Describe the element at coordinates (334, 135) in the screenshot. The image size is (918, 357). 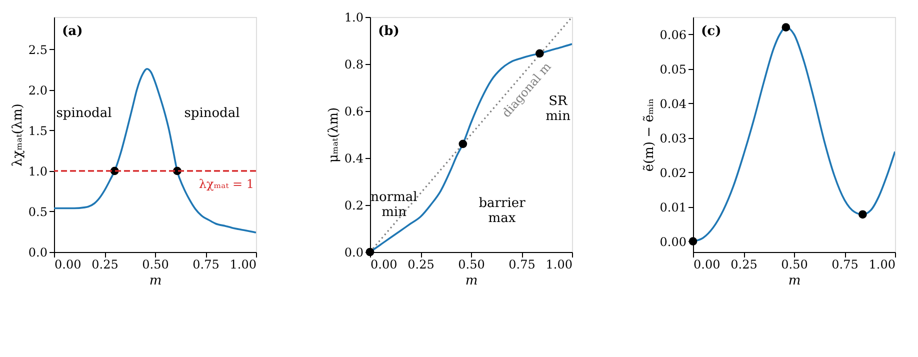
I see `y-axis-title: μₘₐₜ(λm)` at that location.